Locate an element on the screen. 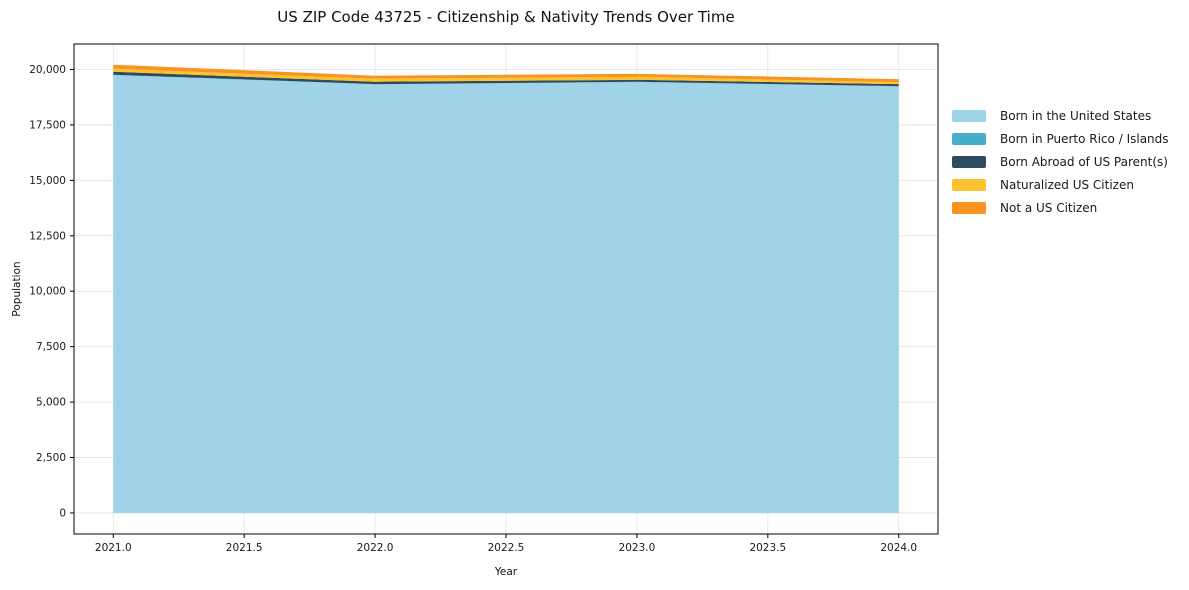 This screenshot has height=590, width=1189. y-tick-label: 17,500 is located at coordinates (47, 125).